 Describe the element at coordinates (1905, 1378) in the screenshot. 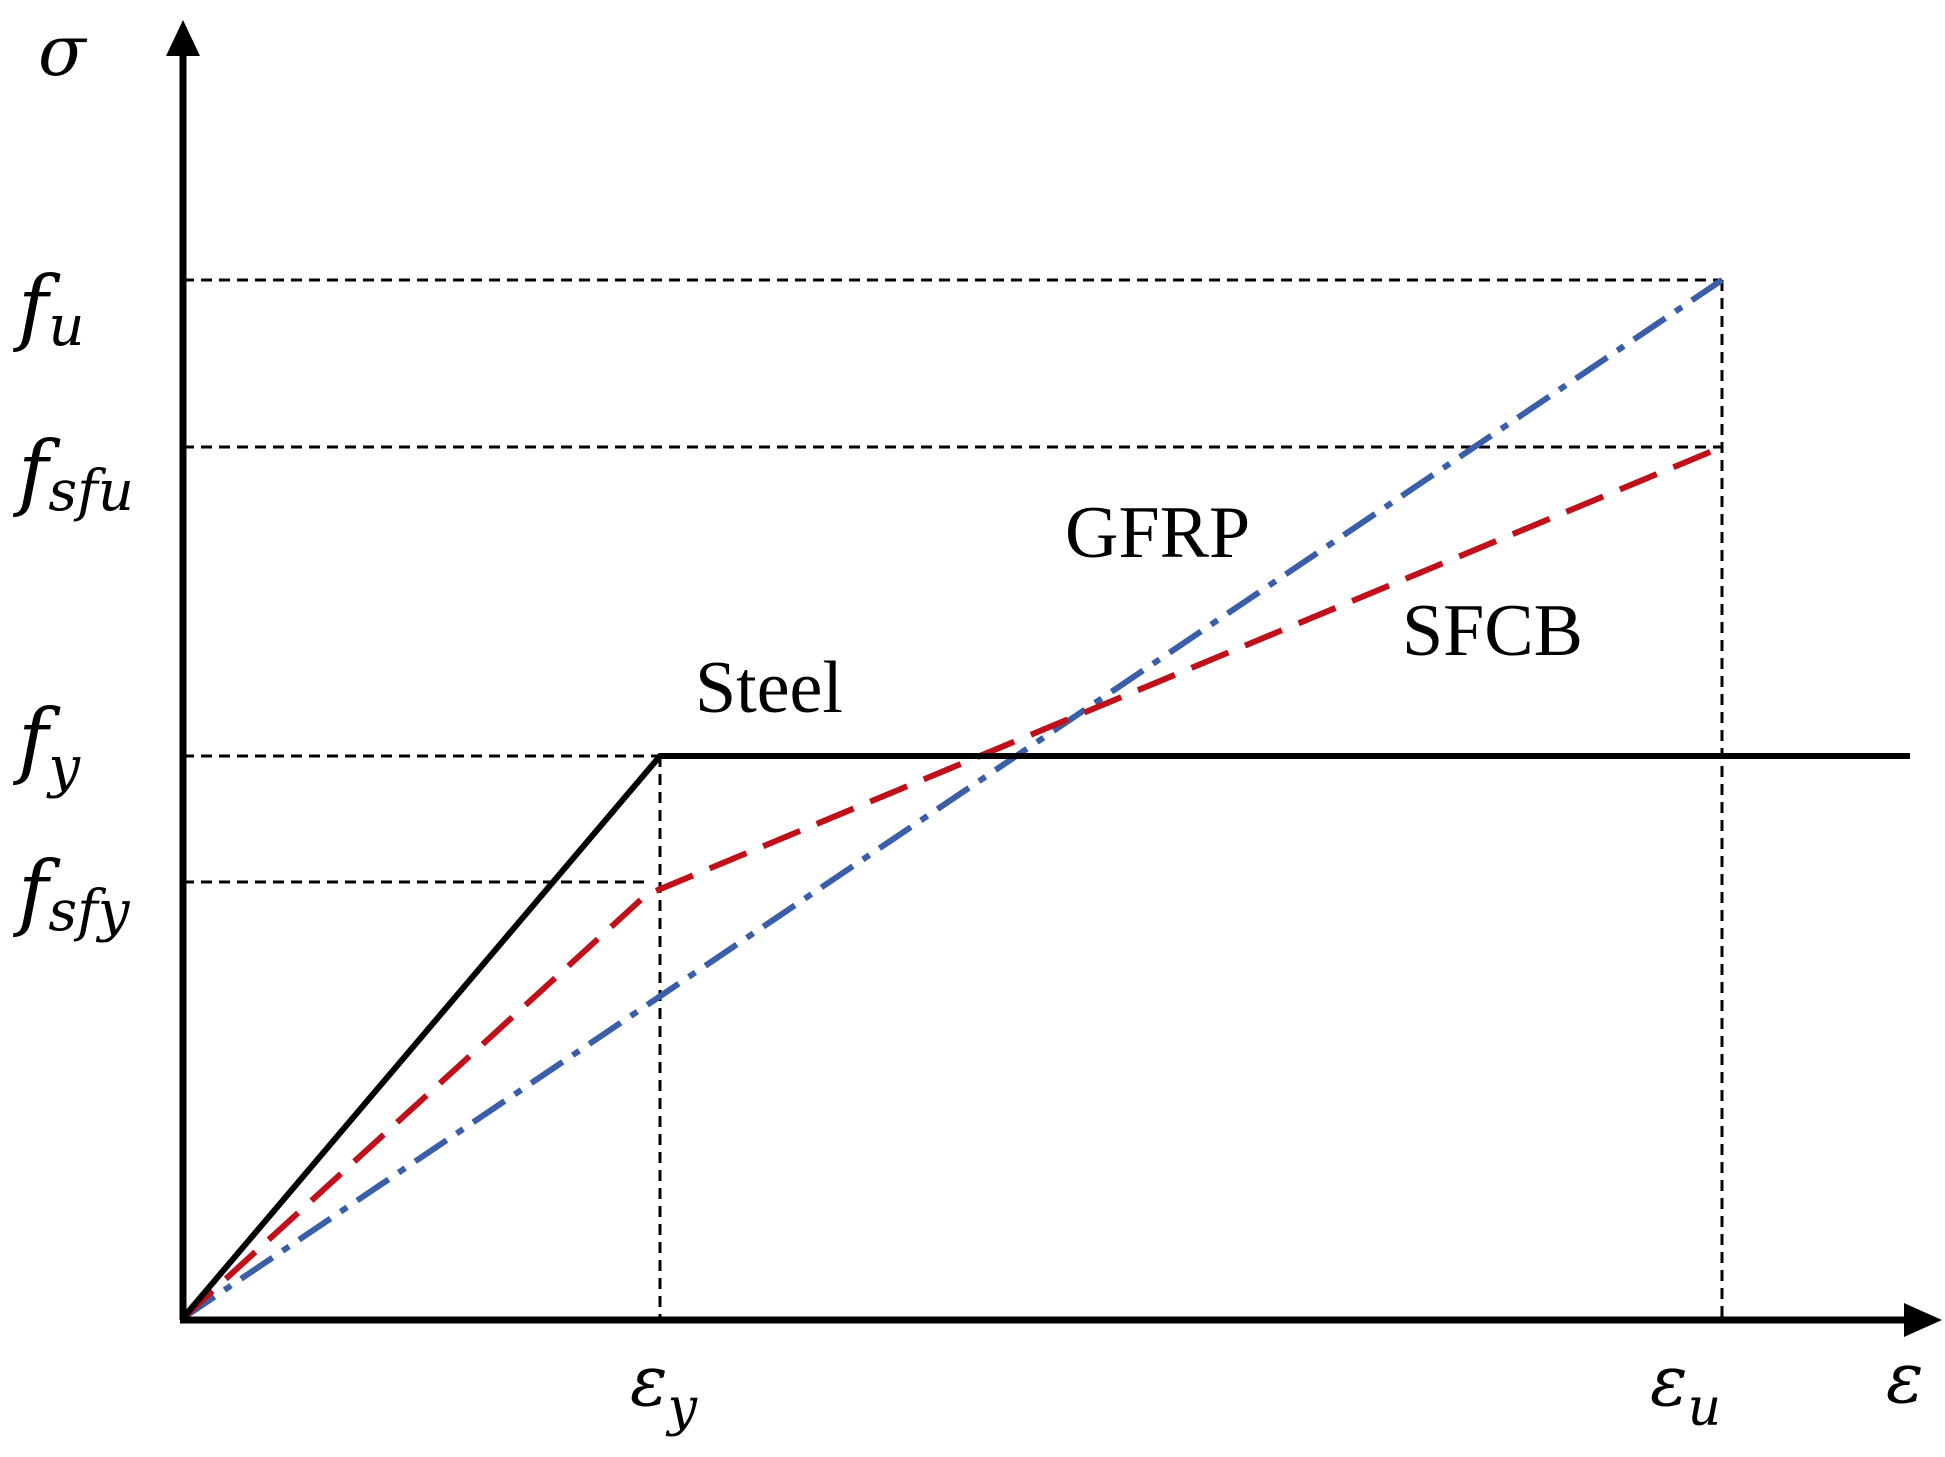

I see `x-axis-symbol: ε` at that location.